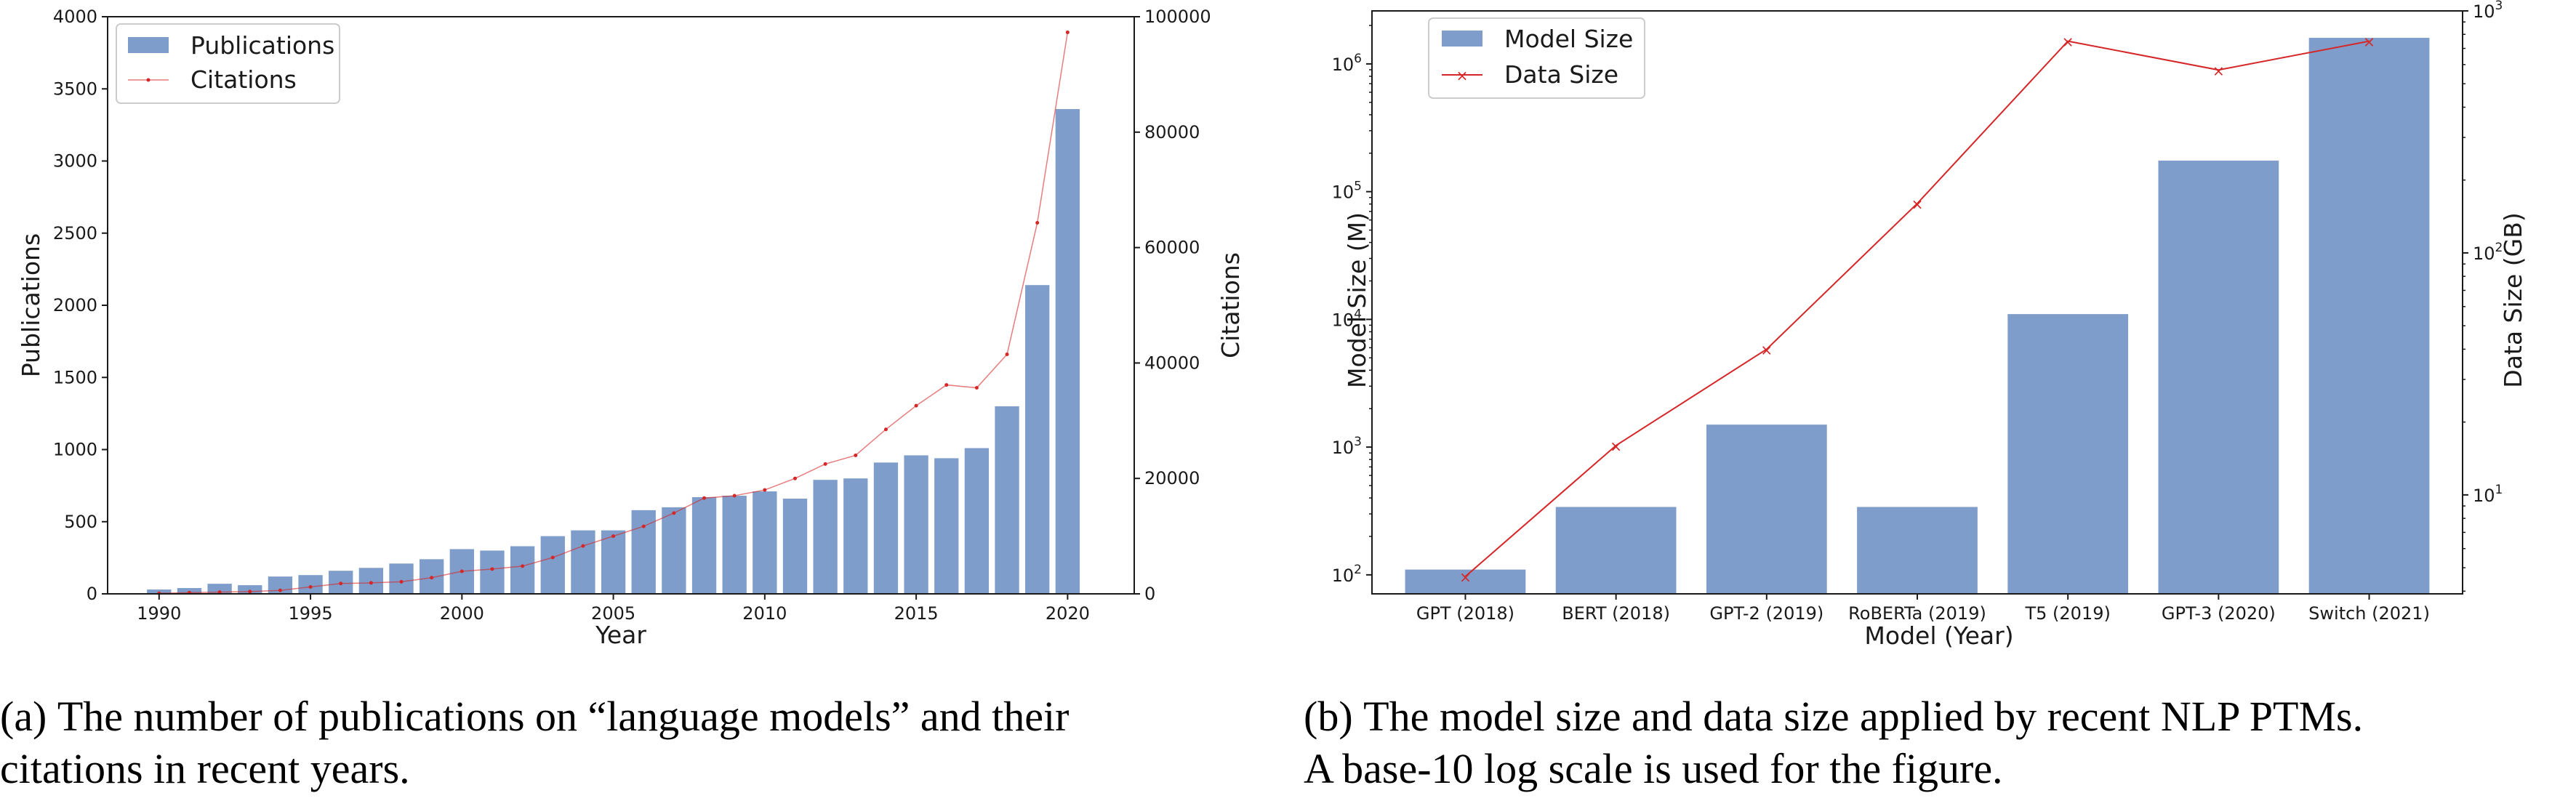 This screenshot has height=801, width=2576. Describe the element at coordinates (75, 450) in the screenshot. I see `y-tick-label: 1000` at that location.